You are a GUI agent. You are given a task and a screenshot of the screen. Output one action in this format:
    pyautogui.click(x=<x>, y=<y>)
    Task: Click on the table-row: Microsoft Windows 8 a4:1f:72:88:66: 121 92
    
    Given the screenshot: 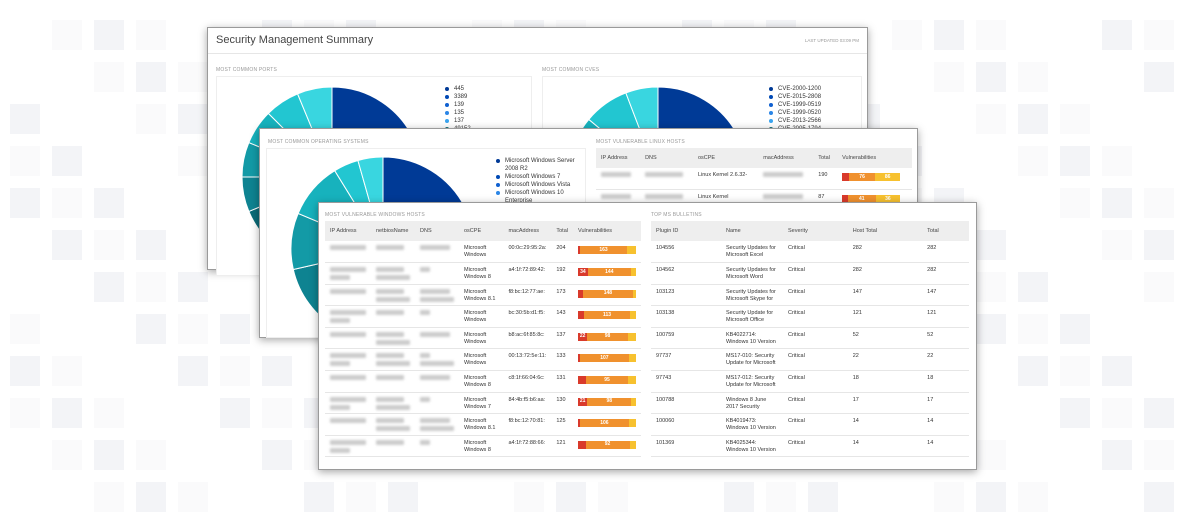 What is the action you would take?
    pyautogui.click(x=483, y=446)
    